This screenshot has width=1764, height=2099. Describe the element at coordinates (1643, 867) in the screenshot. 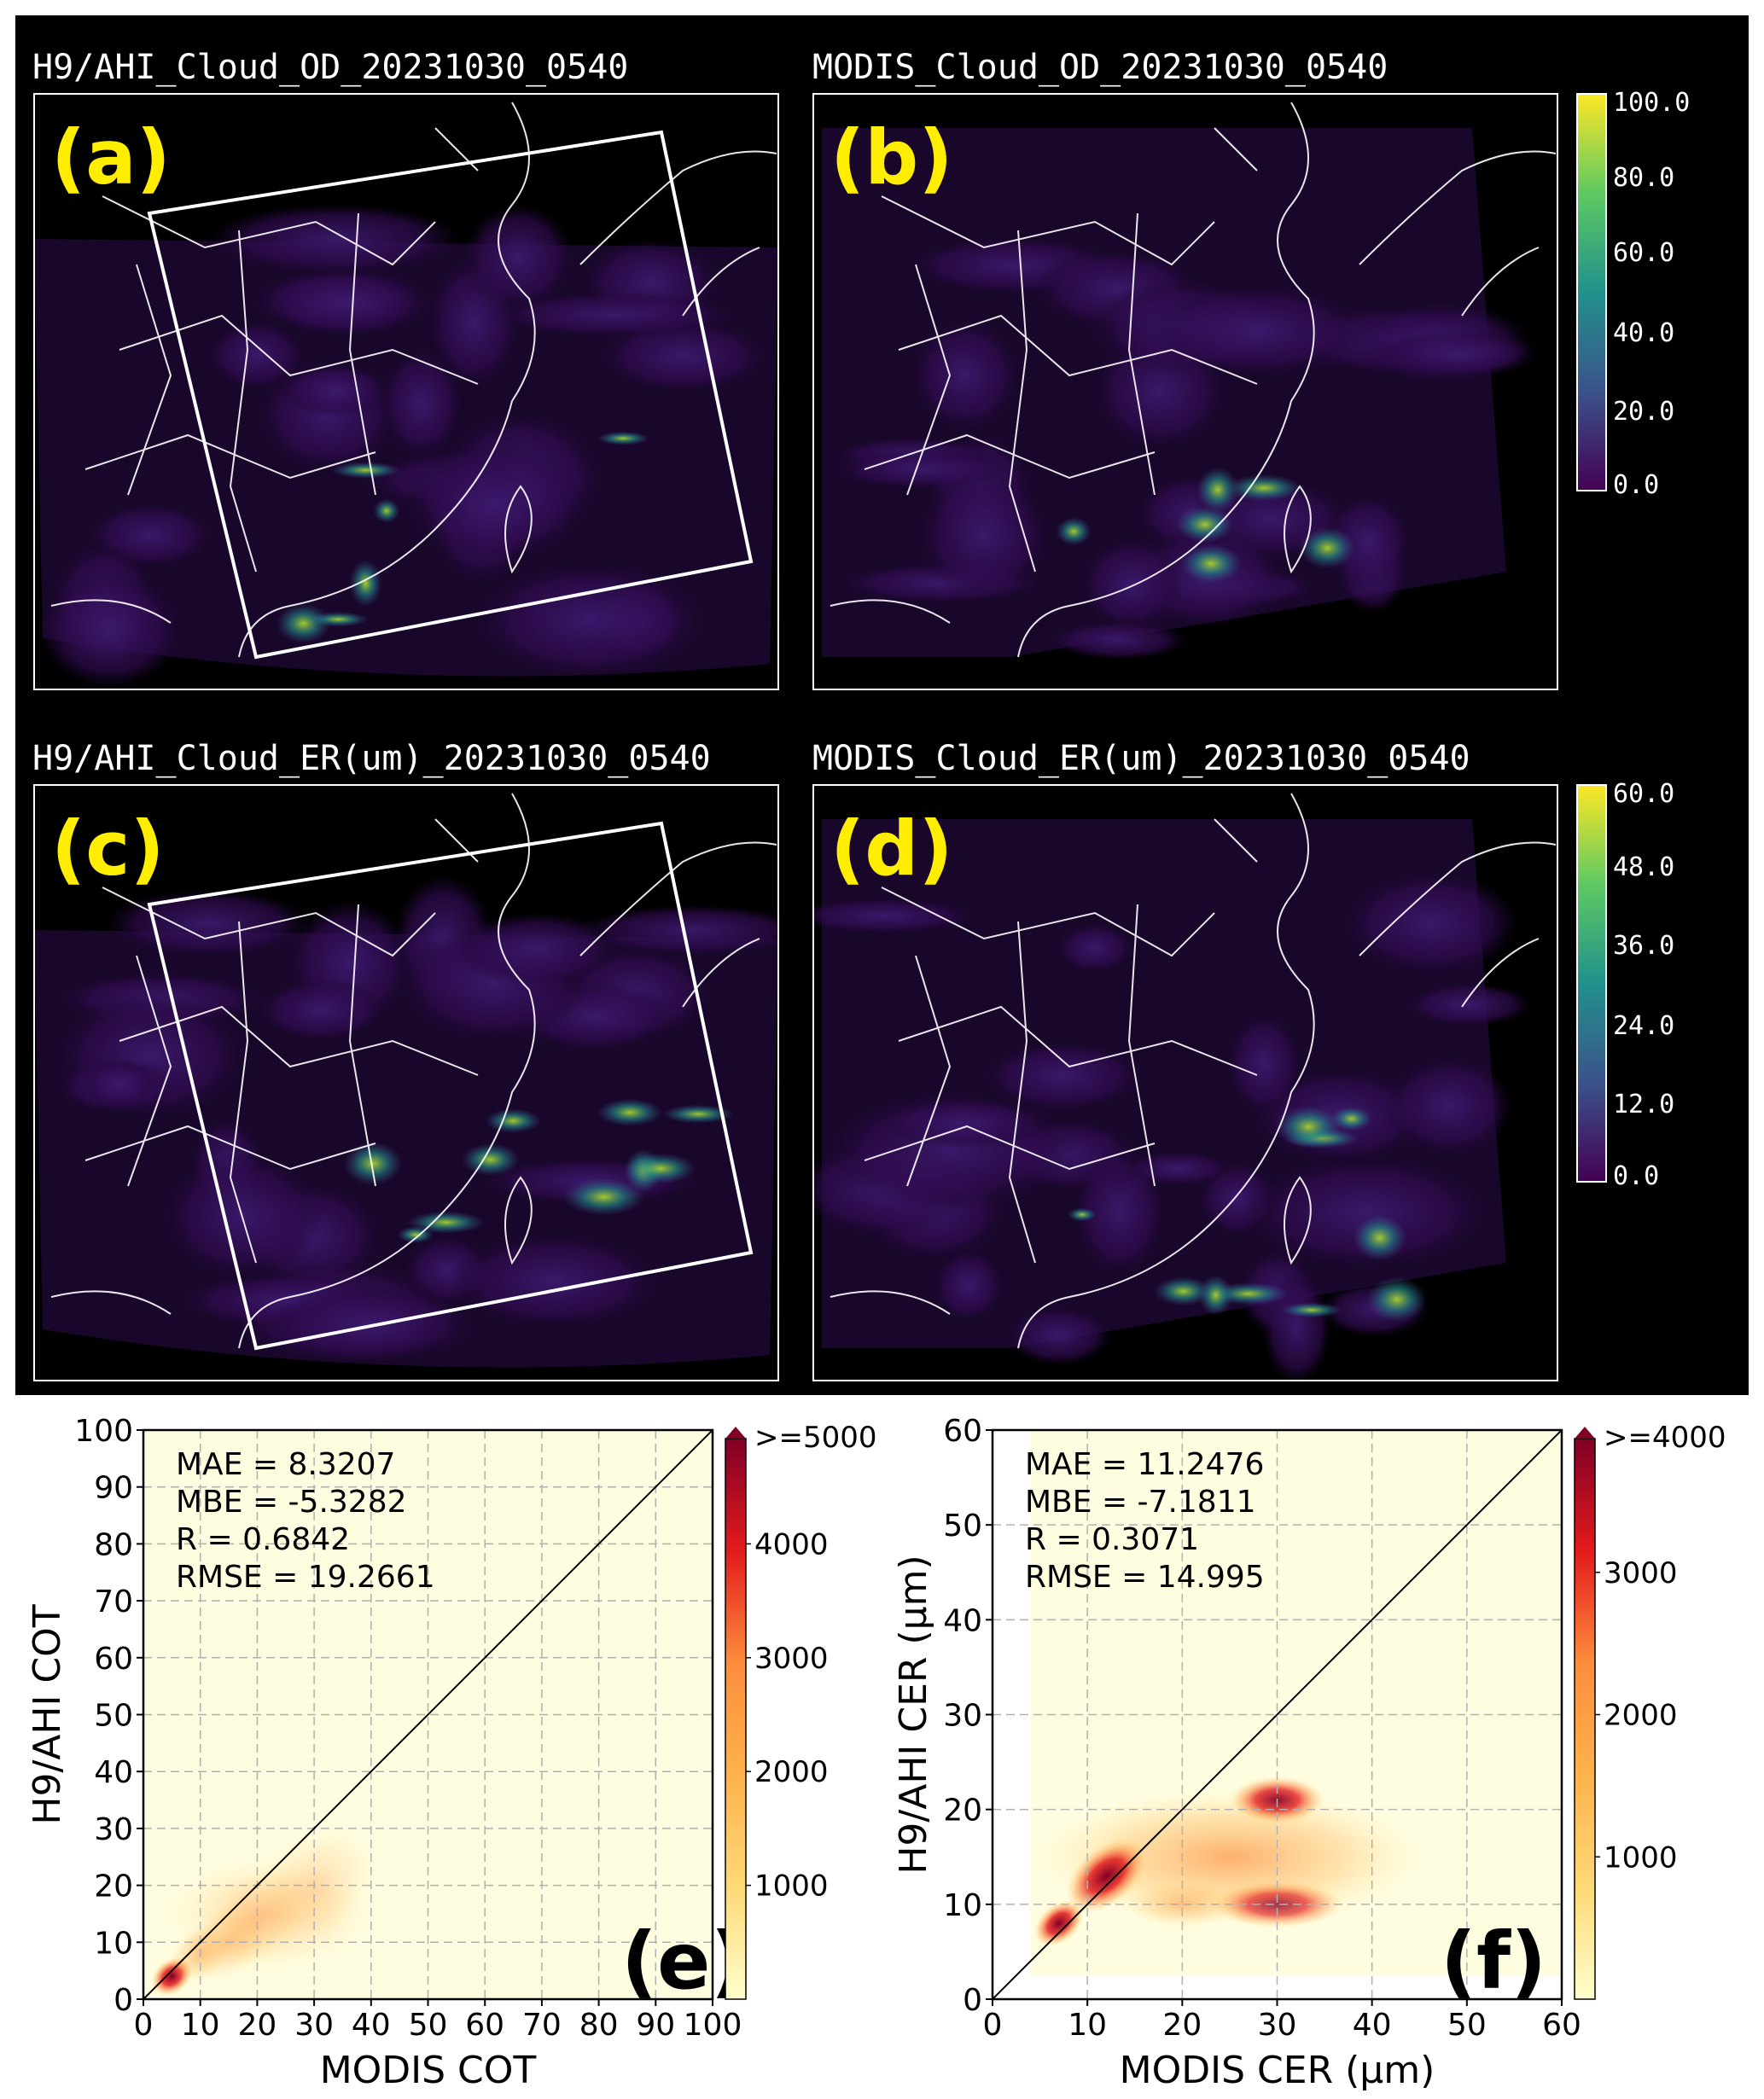

I see `cb-cer-tick-1: 48.0` at that location.